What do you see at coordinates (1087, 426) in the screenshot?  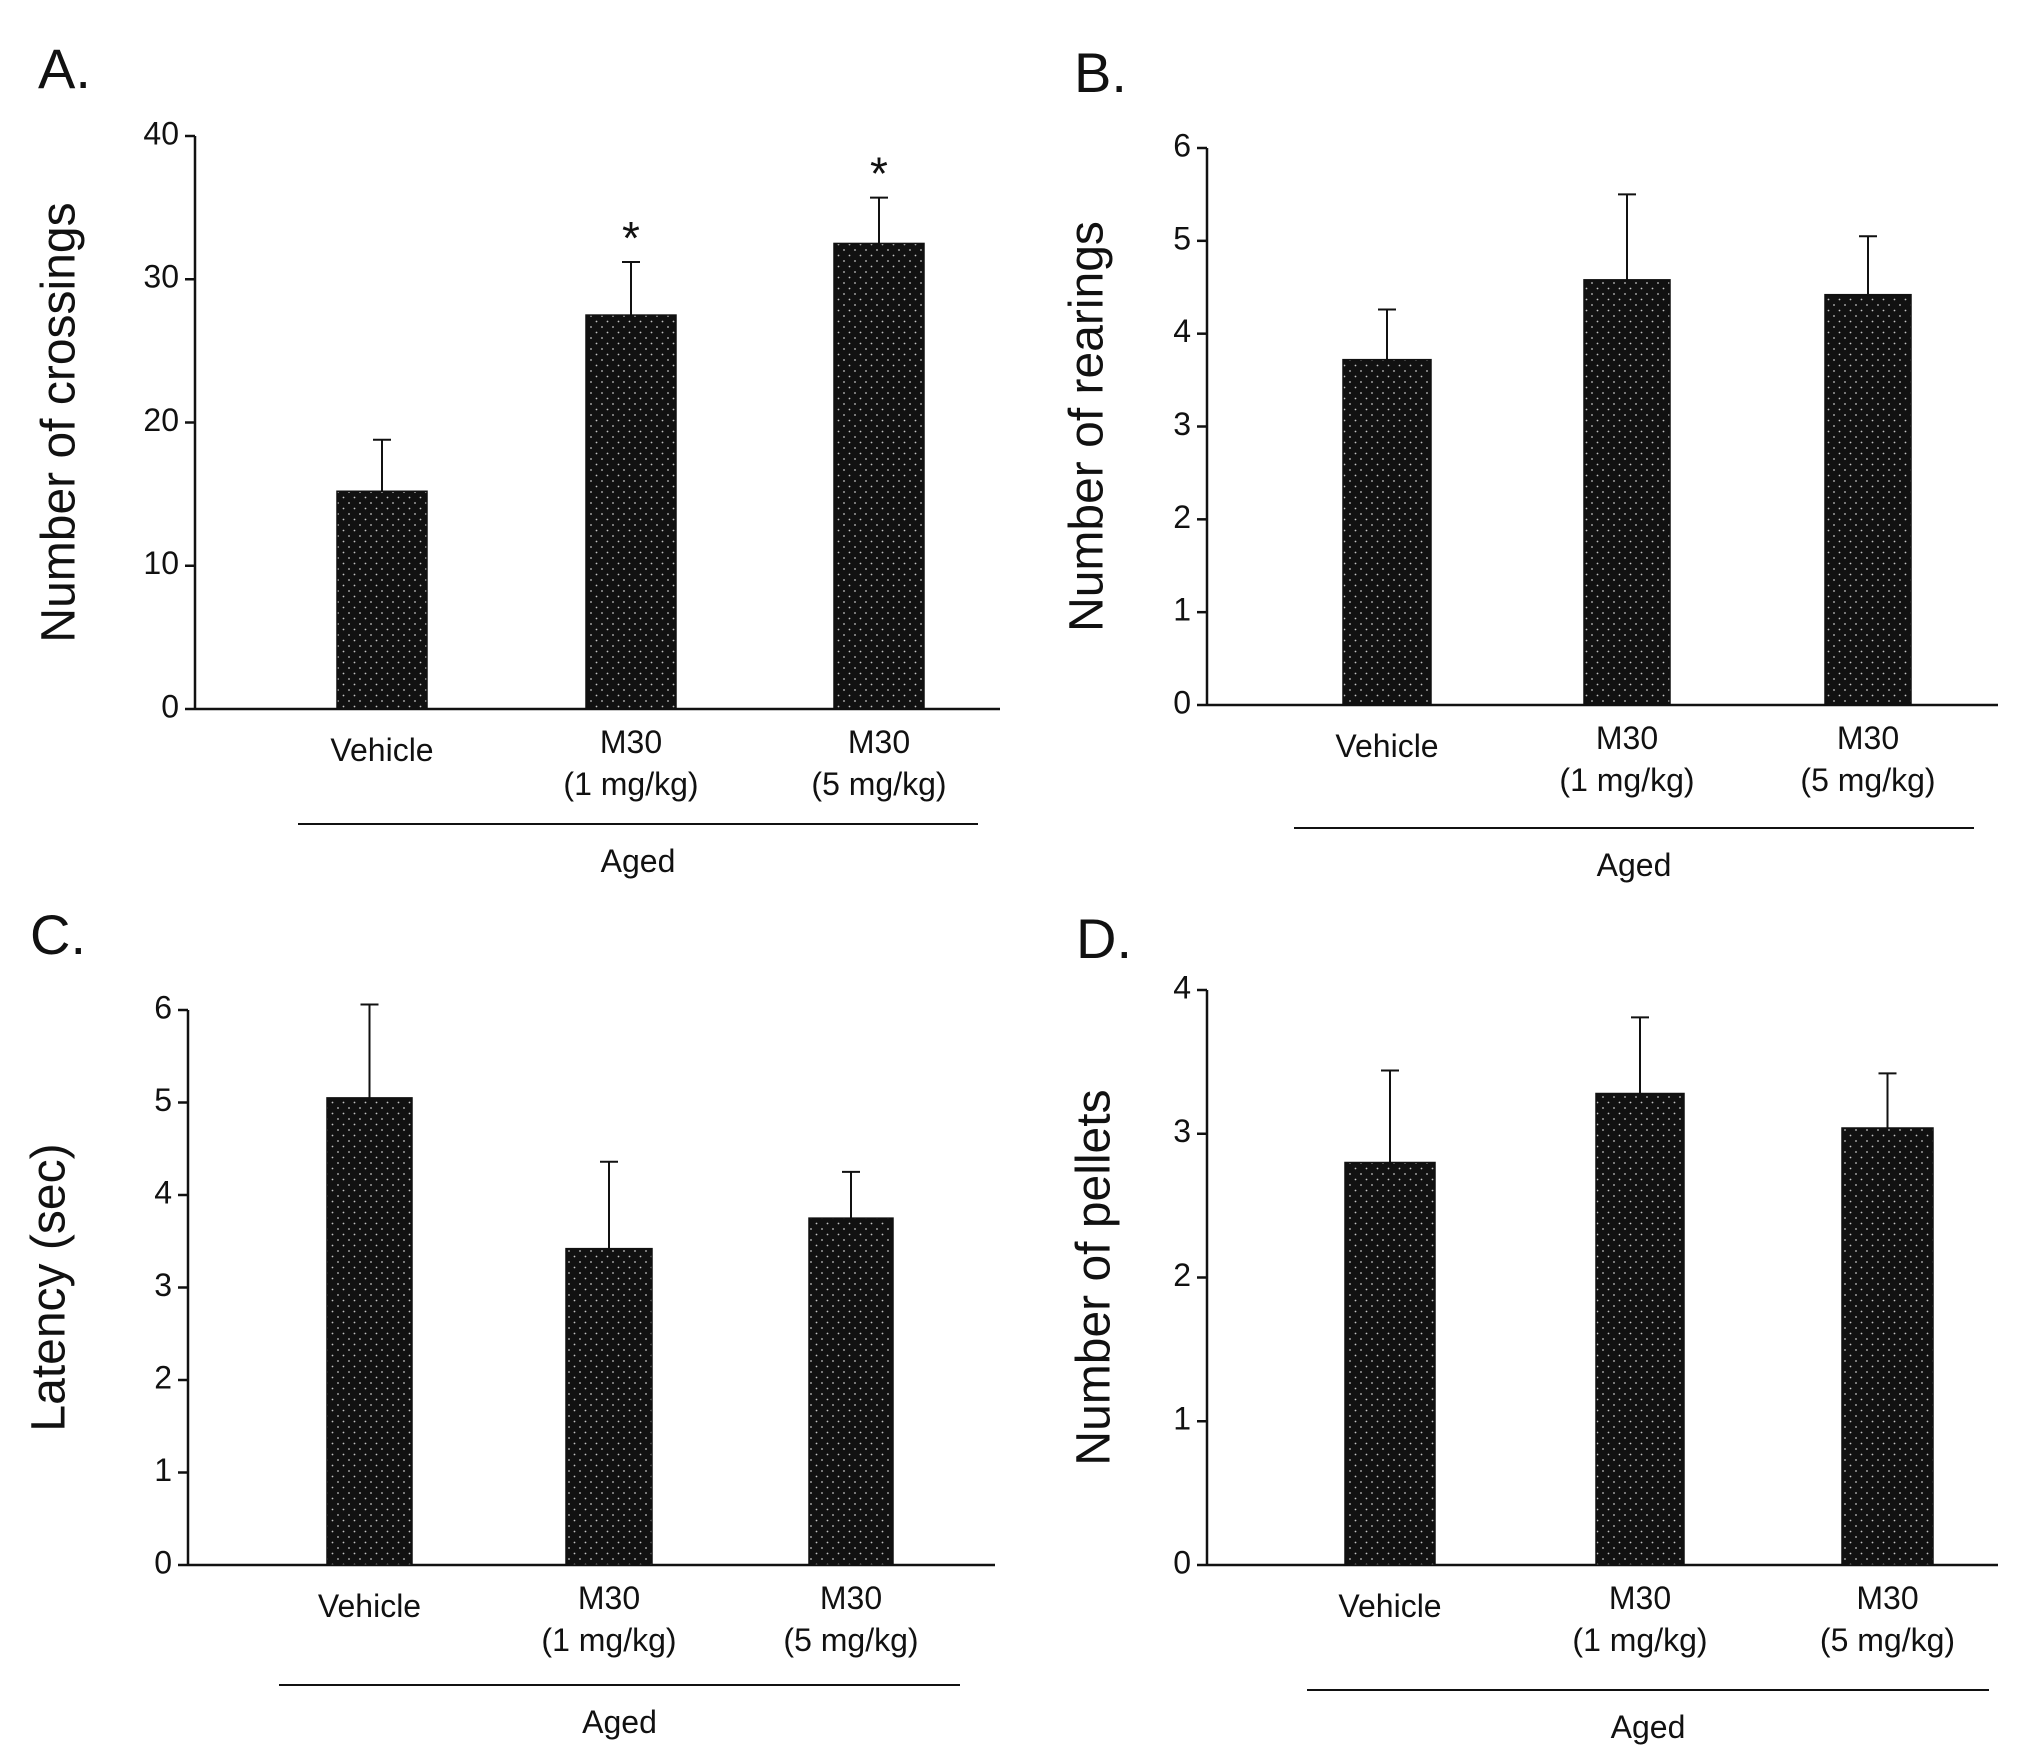 I see `y-axis-title: Number of rearings` at bounding box center [1087, 426].